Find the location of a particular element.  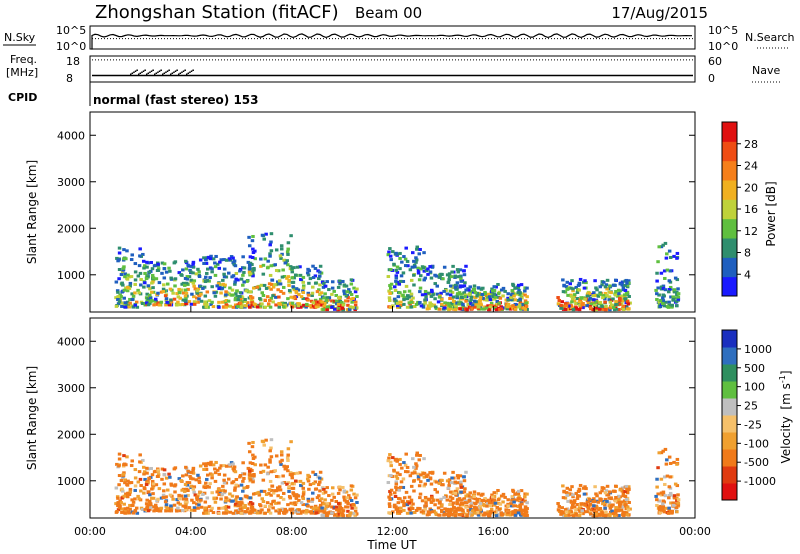

station-title: Zhongshan Station (fitACF) is located at coordinates (217, 12).